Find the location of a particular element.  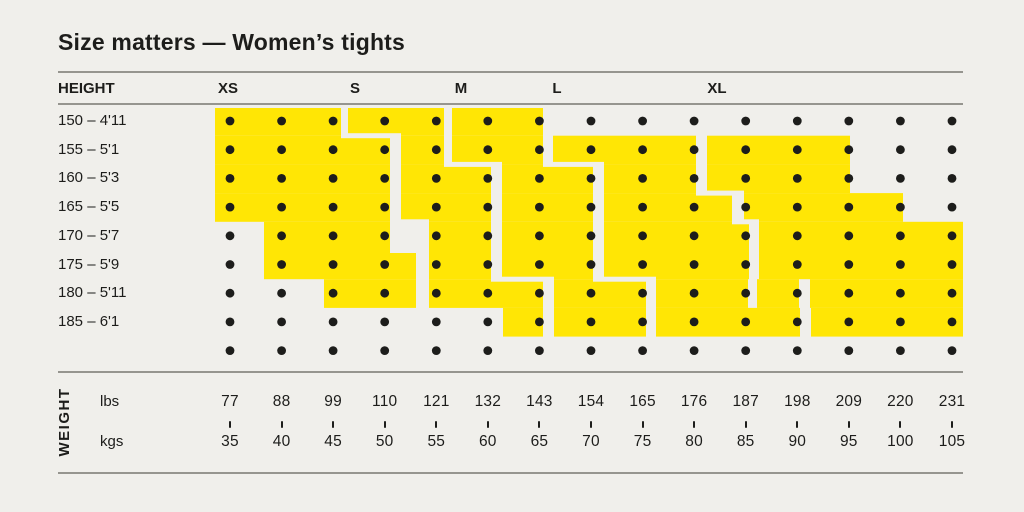

size-header-s: S is located at coordinates (355, 88).